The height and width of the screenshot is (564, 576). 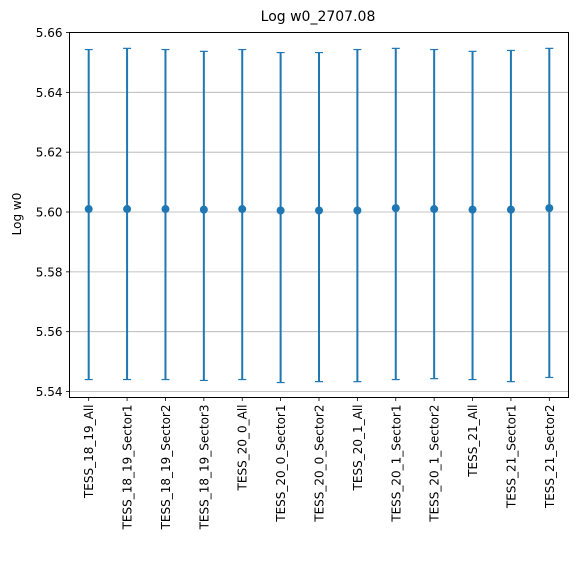 I want to click on data-points, so click(x=319, y=209).